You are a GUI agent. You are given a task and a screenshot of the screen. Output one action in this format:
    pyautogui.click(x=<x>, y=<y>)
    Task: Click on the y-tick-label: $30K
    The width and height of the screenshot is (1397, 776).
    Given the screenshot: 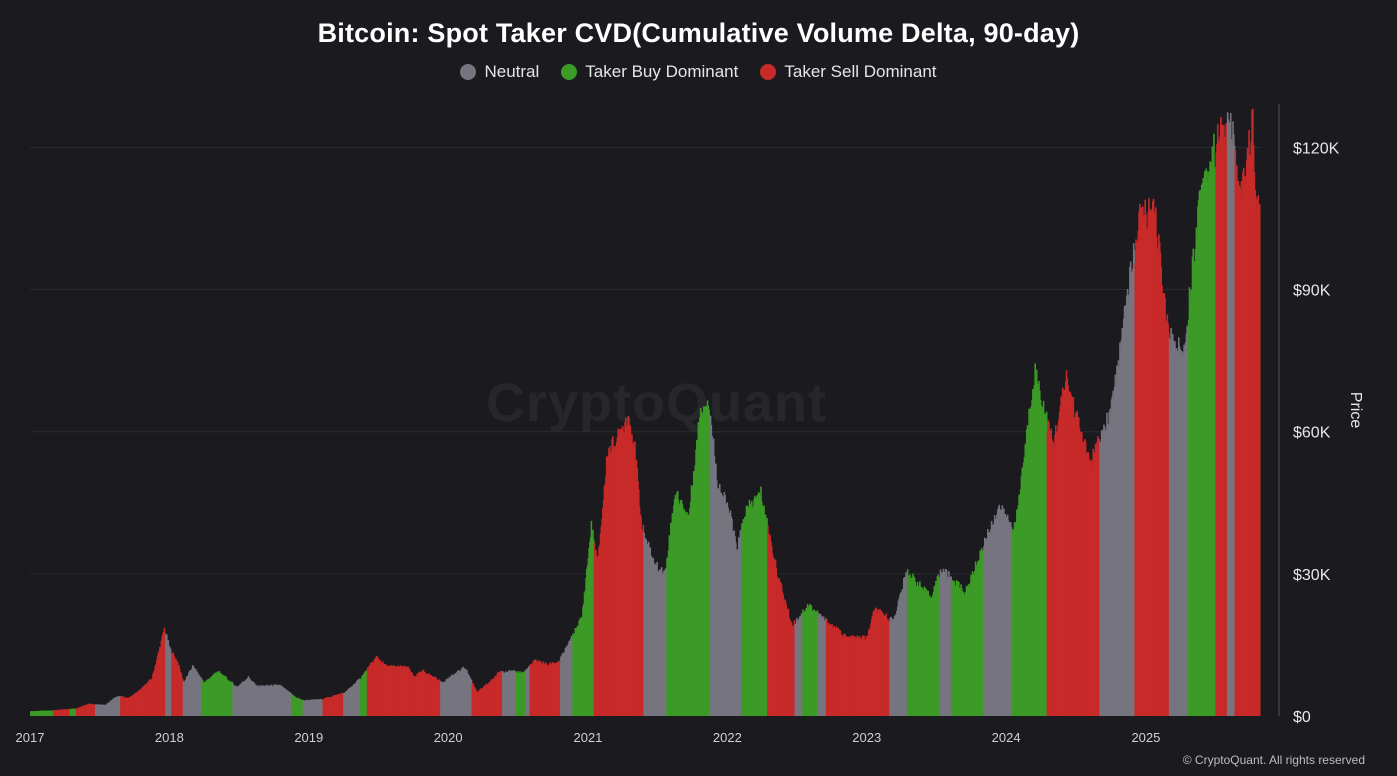 What is the action you would take?
    pyautogui.click(x=1312, y=575)
    